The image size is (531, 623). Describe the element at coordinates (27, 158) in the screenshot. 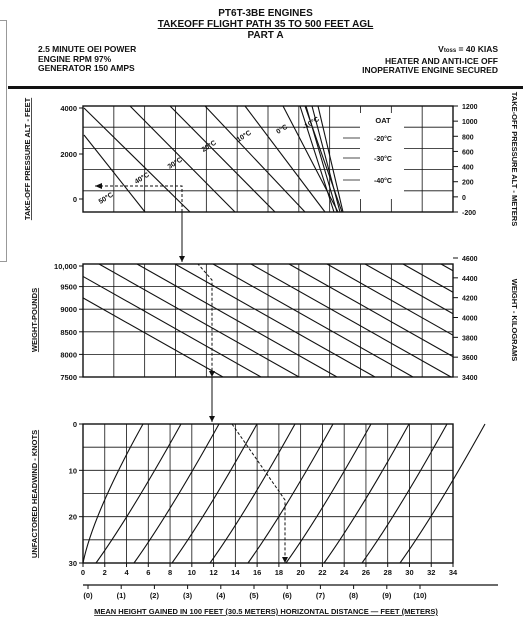

I see `oat-axis-title-left: TAKE-OFF PRESSURE ALT - FEET` at that location.